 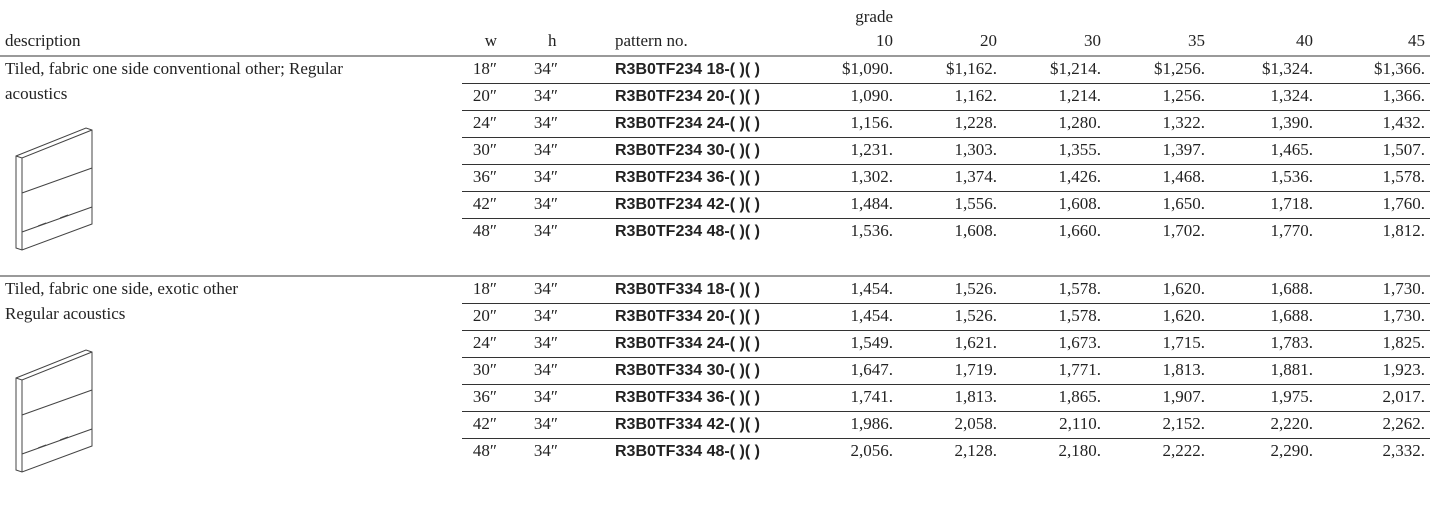 I want to click on price: 2,290., so click(x=1292, y=450).